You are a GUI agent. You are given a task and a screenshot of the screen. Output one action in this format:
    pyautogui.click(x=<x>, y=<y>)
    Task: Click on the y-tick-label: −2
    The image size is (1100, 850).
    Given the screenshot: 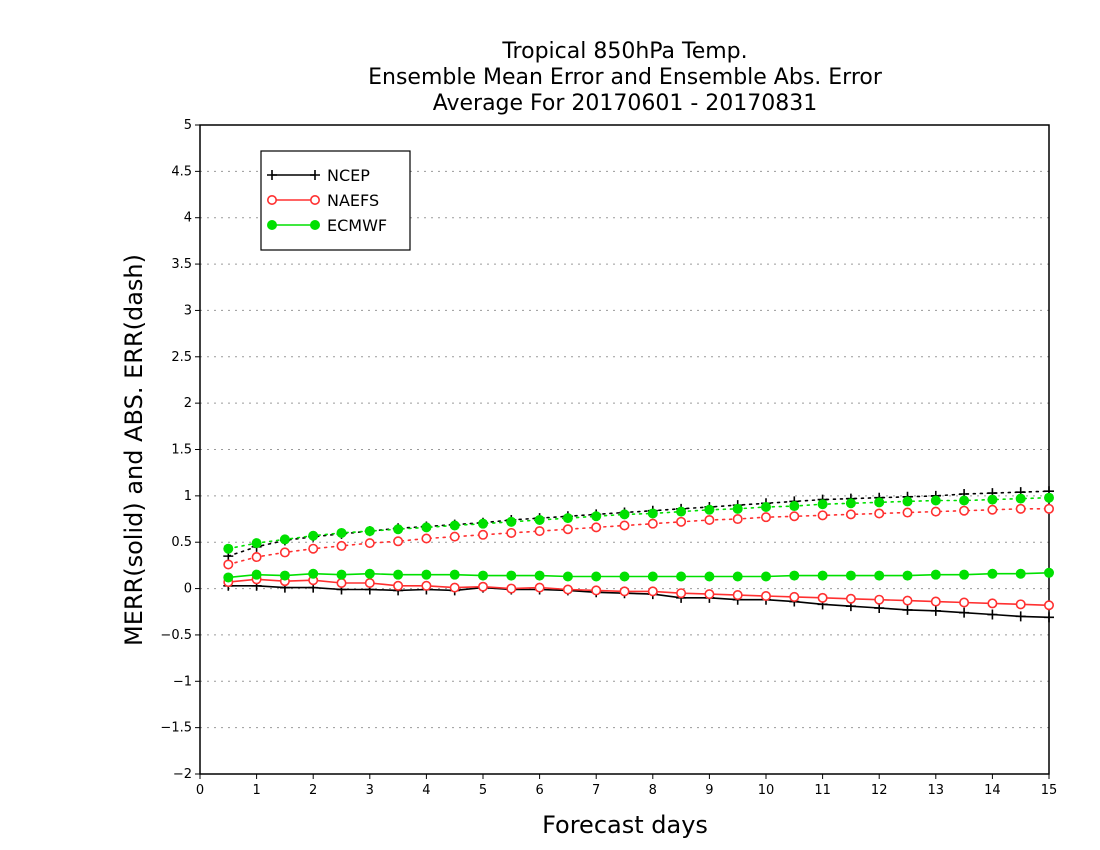 What is the action you would take?
    pyautogui.click(x=182, y=774)
    